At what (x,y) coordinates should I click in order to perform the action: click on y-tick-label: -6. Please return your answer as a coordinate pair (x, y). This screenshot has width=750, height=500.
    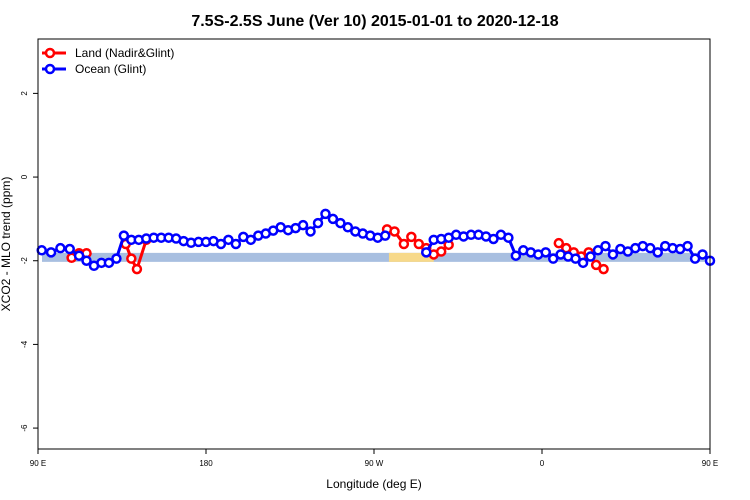
    Looking at the image, I should click on (24, 428).